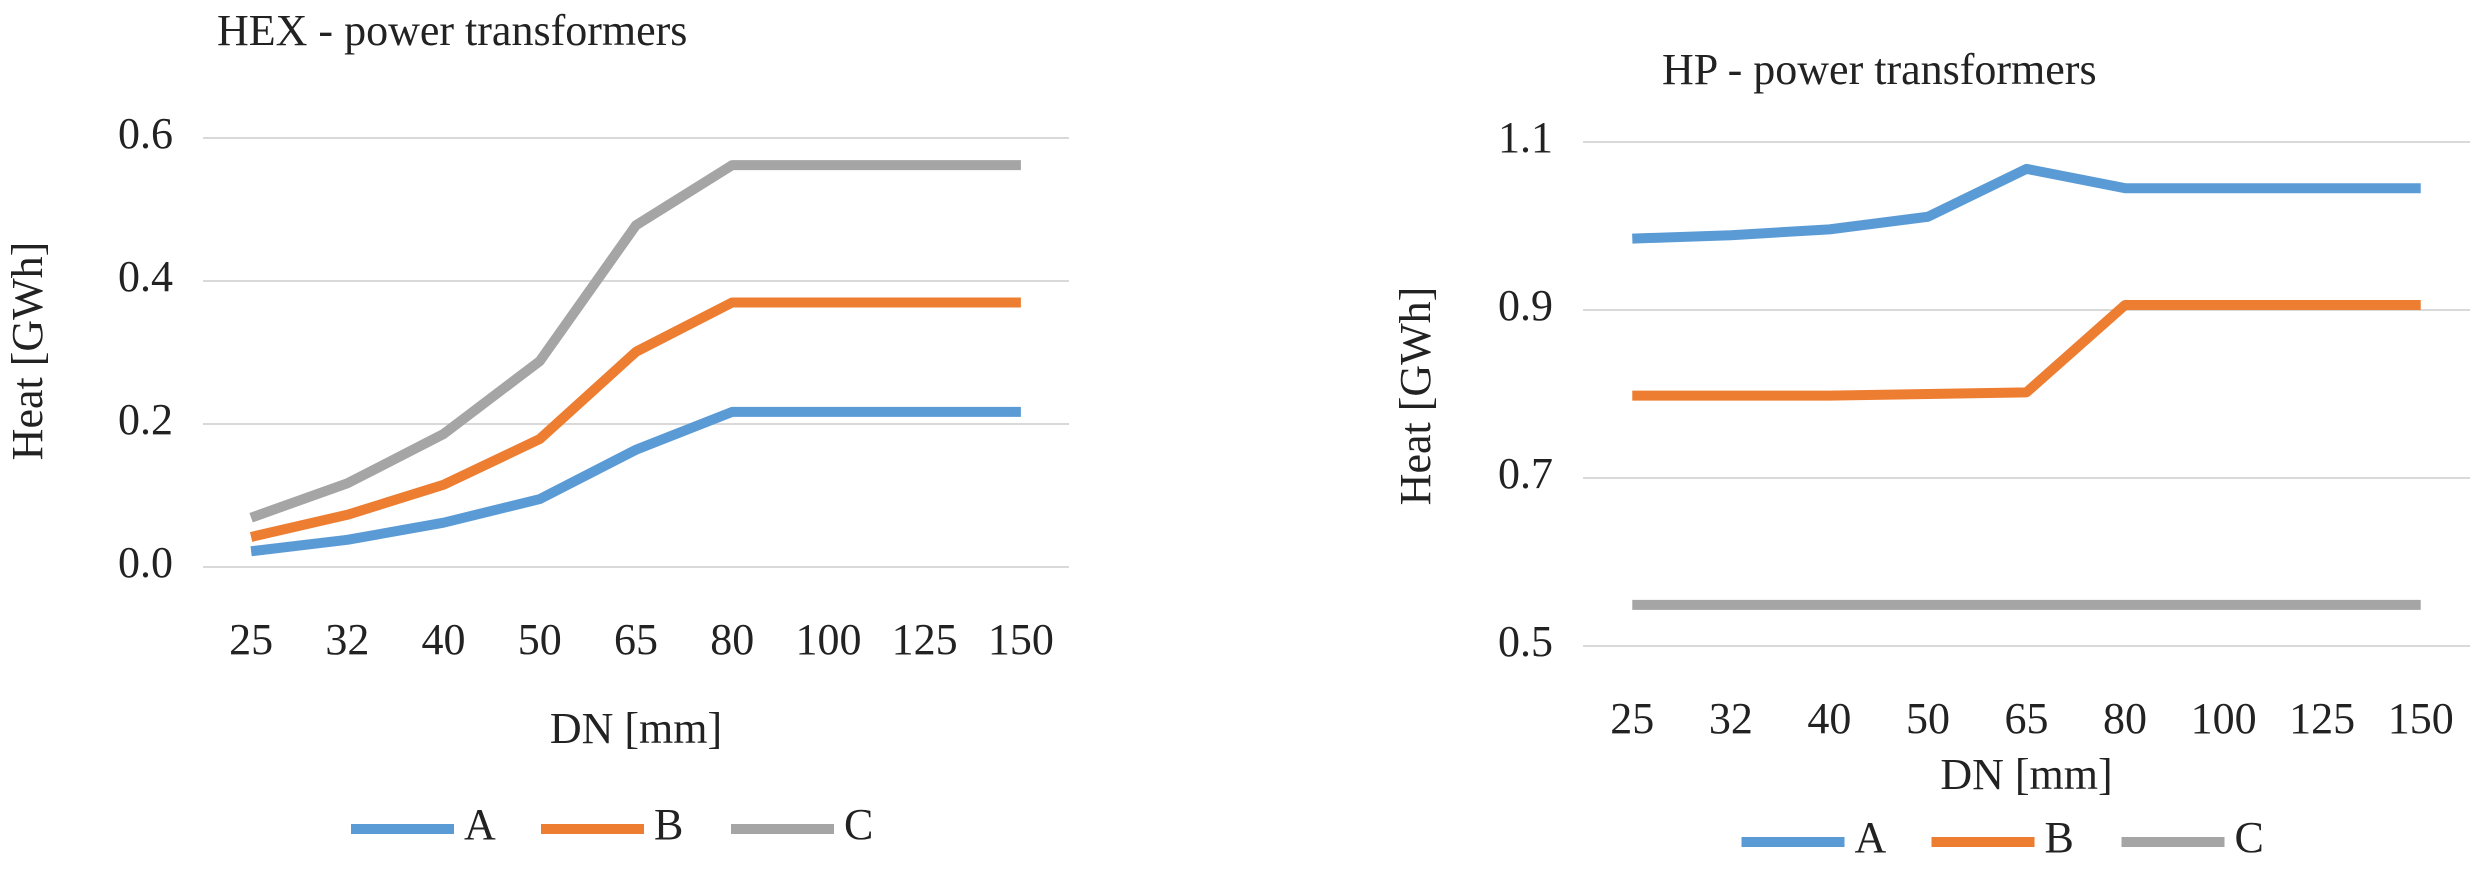 This screenshot has height=870, width=2482. What do you see at coordinates (1879, 69) in the screenshot?
I see `chart-title: HP - power transformers` at bounding box center [1879, 69].